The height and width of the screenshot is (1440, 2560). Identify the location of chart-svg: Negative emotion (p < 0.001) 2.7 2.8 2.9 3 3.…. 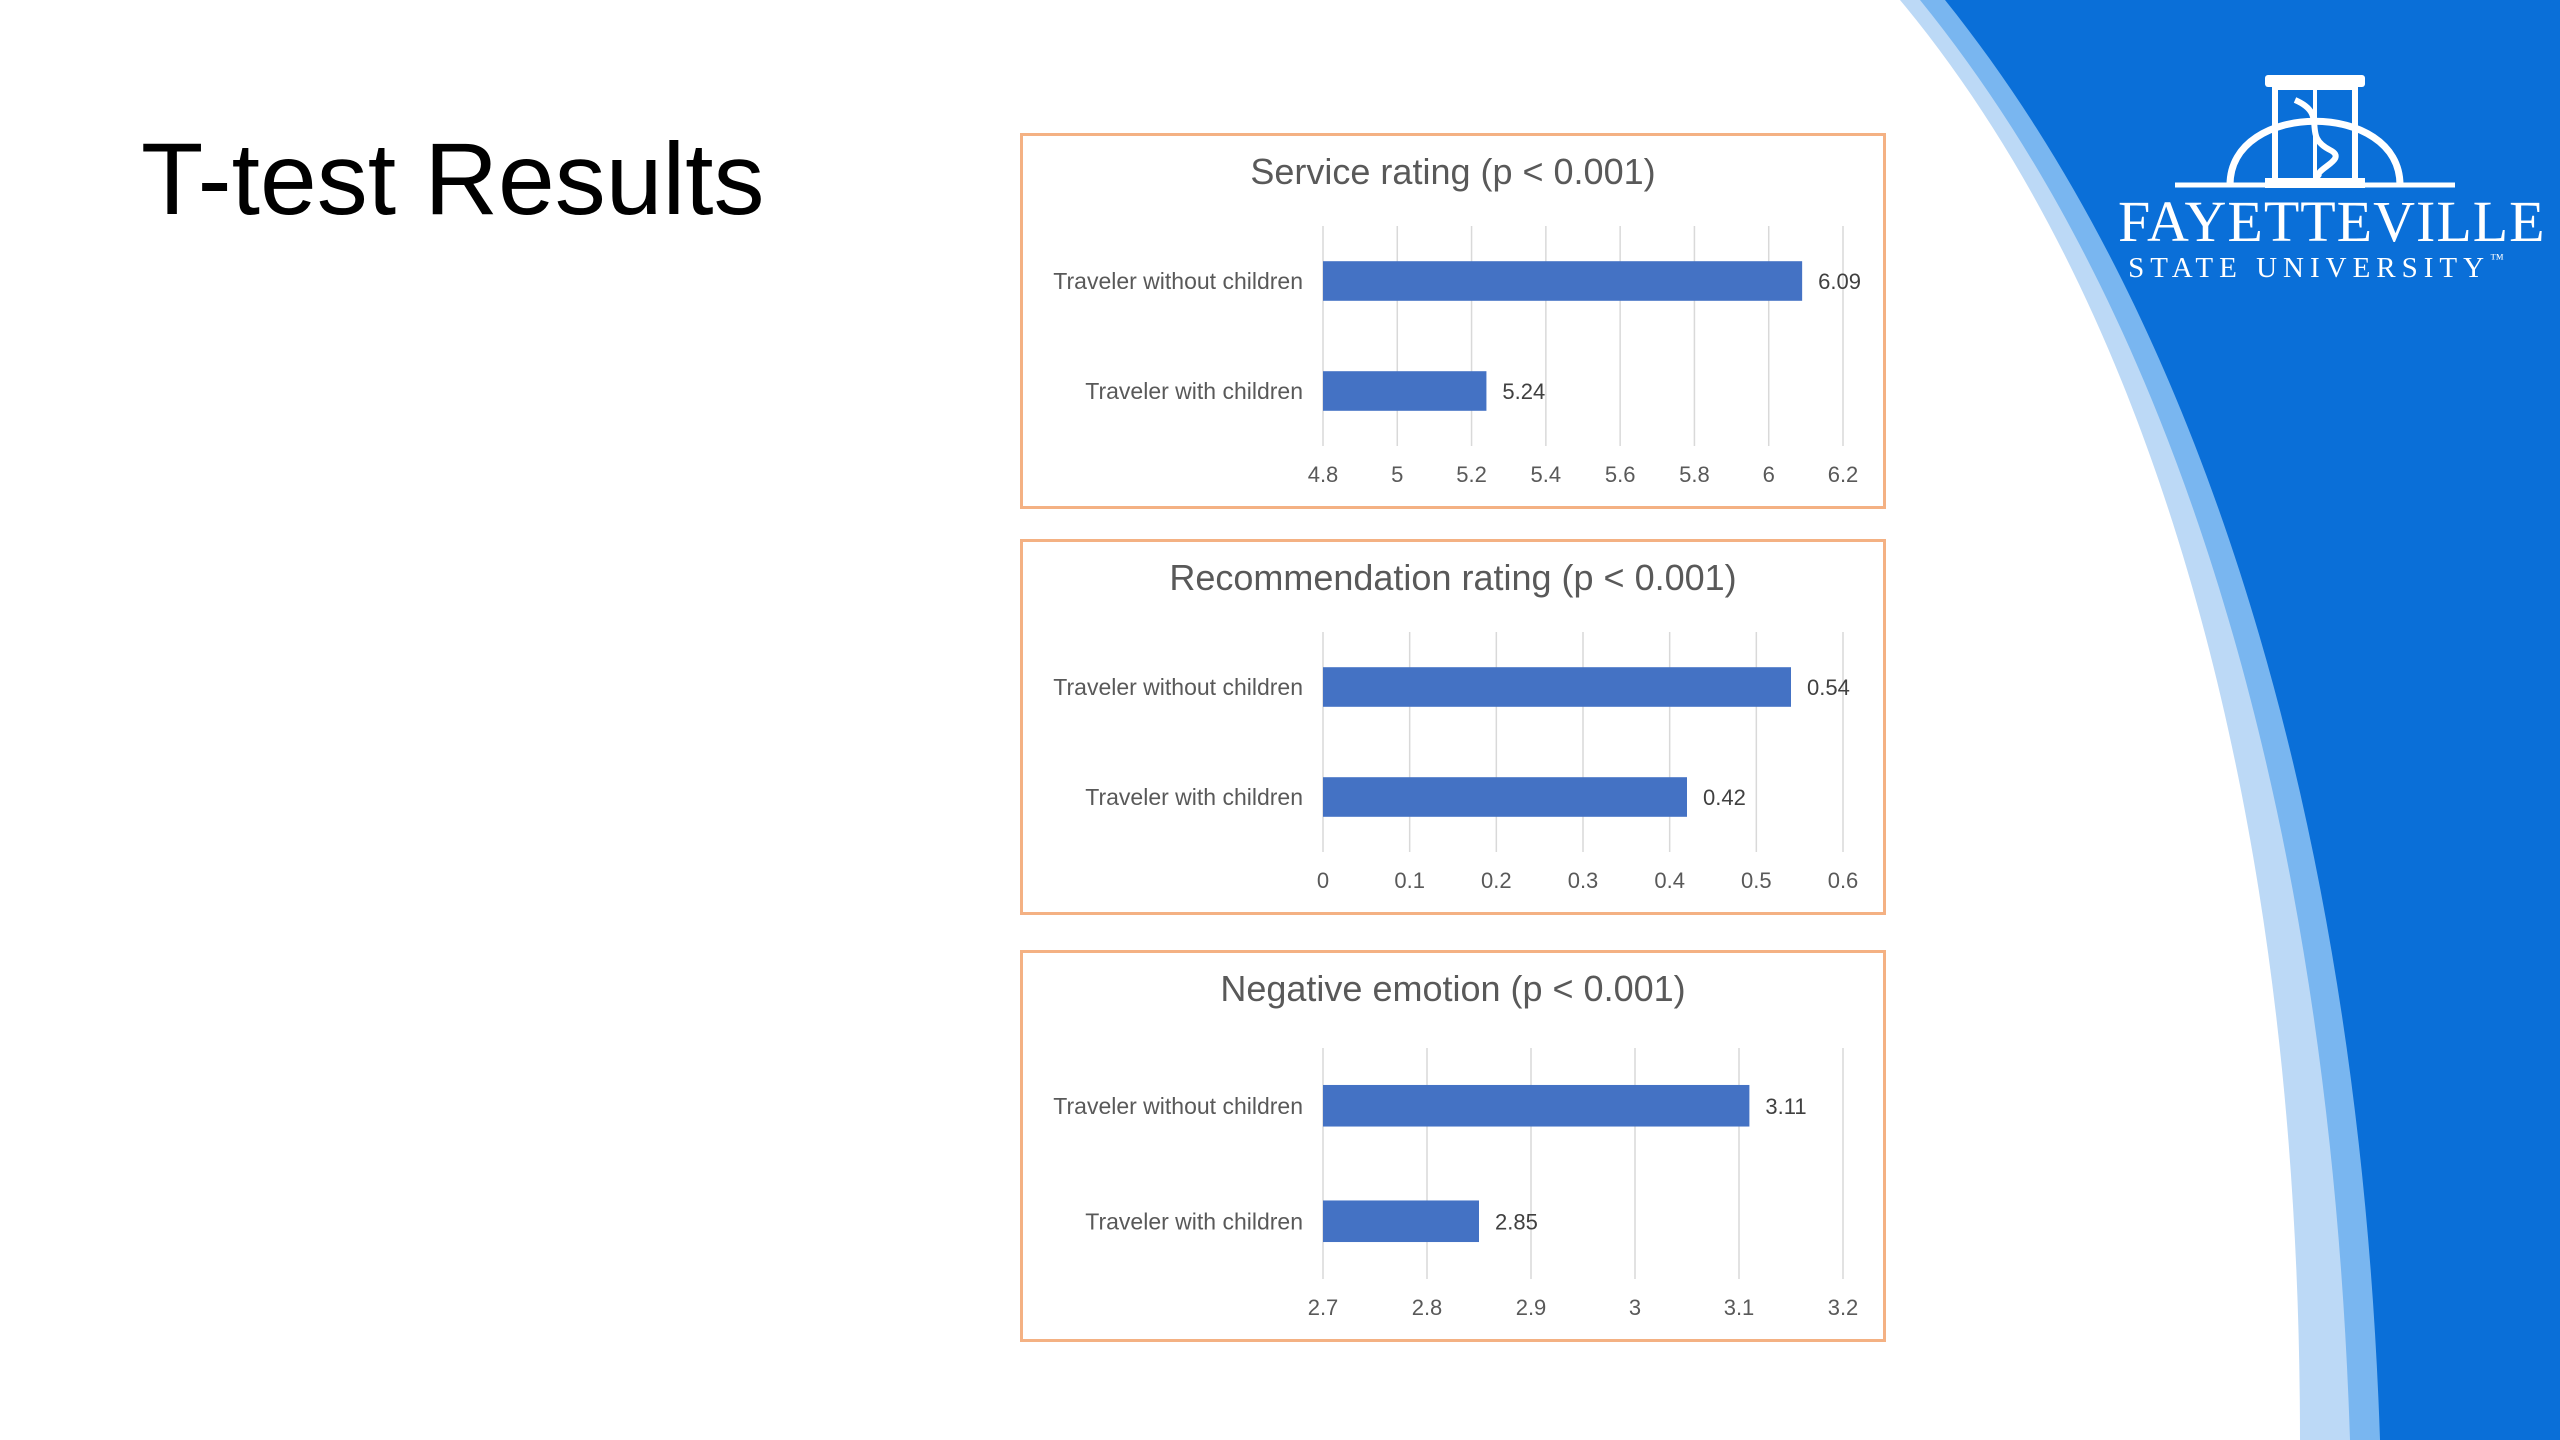
(1456, 1144).